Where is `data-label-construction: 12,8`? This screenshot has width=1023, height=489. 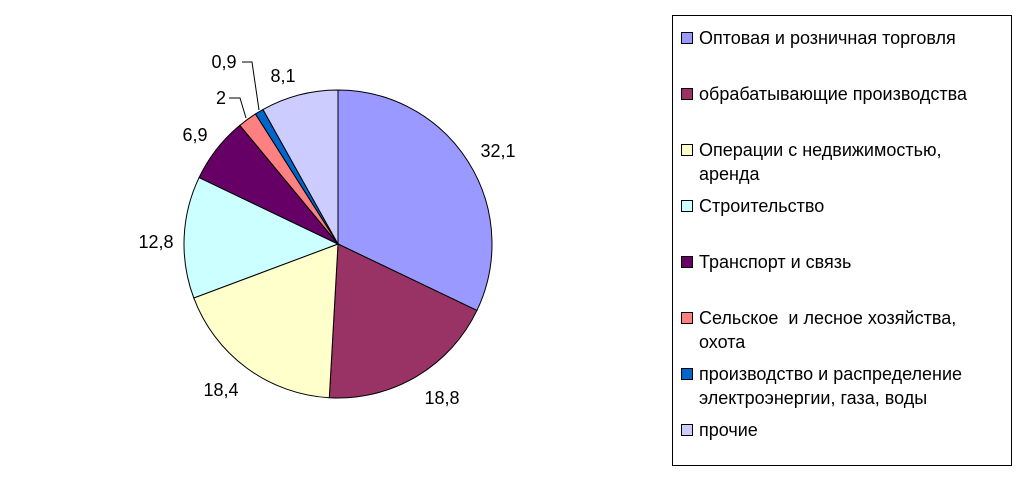
data-label-construction: 12,8 is located at coordinates (155, 242).